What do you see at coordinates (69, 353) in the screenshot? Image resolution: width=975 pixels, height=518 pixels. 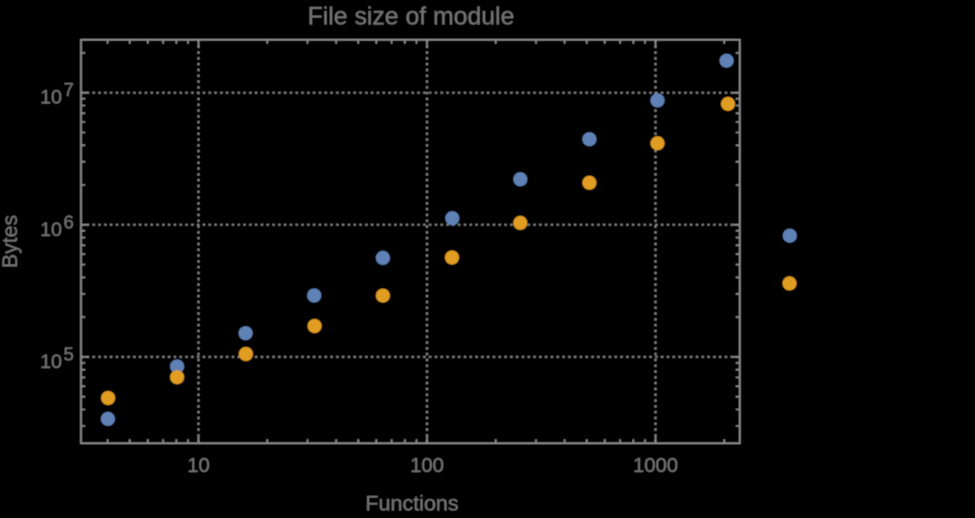 I see `svg-text: 5` at bounding box center [69, 353].